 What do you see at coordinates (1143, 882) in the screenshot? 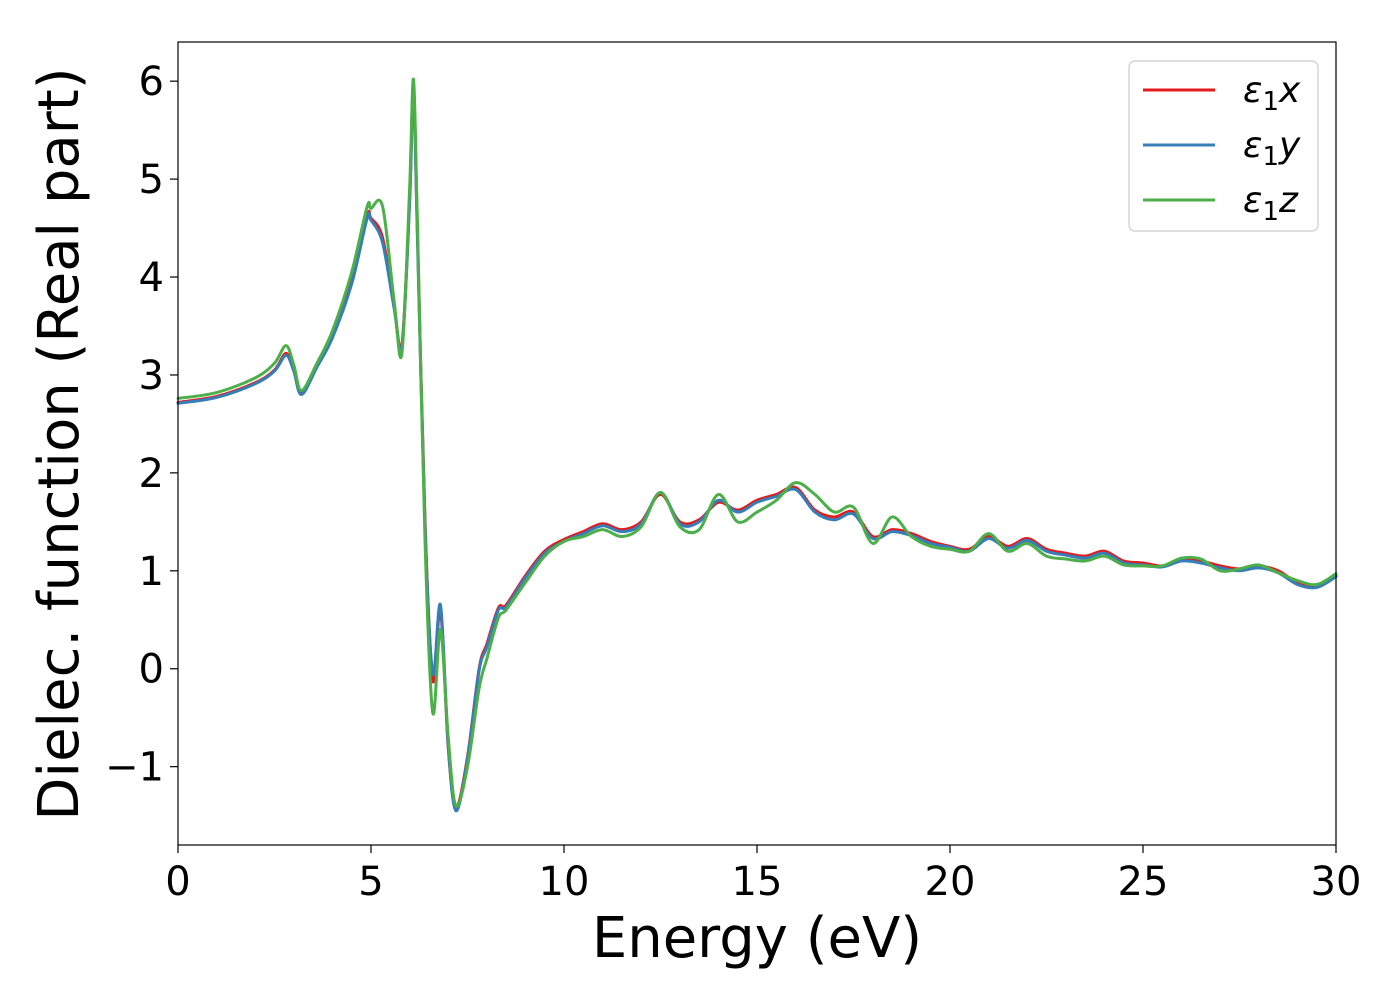
I see `x-tick-label: 25` at bounding box center [1143, 882].